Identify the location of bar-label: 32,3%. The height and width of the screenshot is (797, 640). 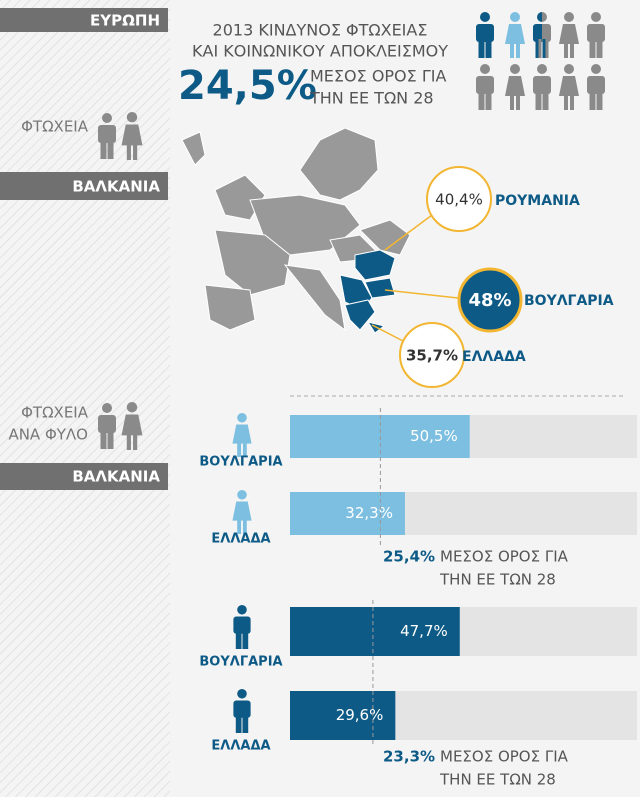
(369, 513).